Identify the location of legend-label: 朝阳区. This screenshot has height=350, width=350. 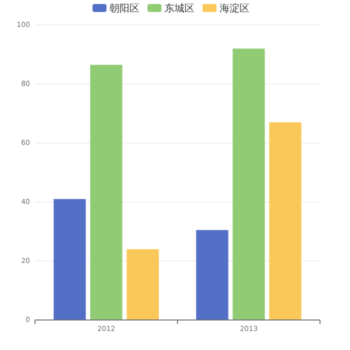
(125, 8).